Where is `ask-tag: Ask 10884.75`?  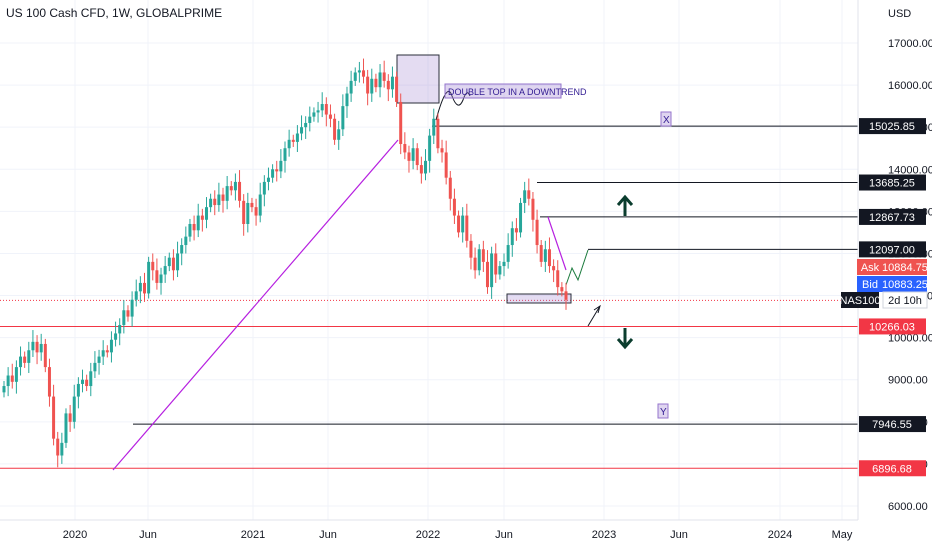 ask-tag: Ask 10884.75 is located at coordinates (892, 267).